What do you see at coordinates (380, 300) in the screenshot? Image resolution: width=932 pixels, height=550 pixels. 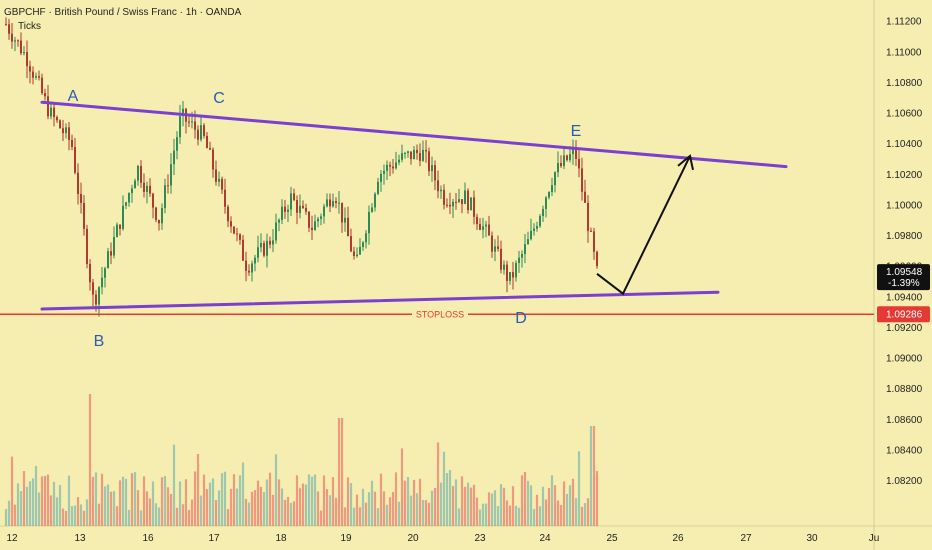 I see `lower-trendline` at bounding box center [380, 300].